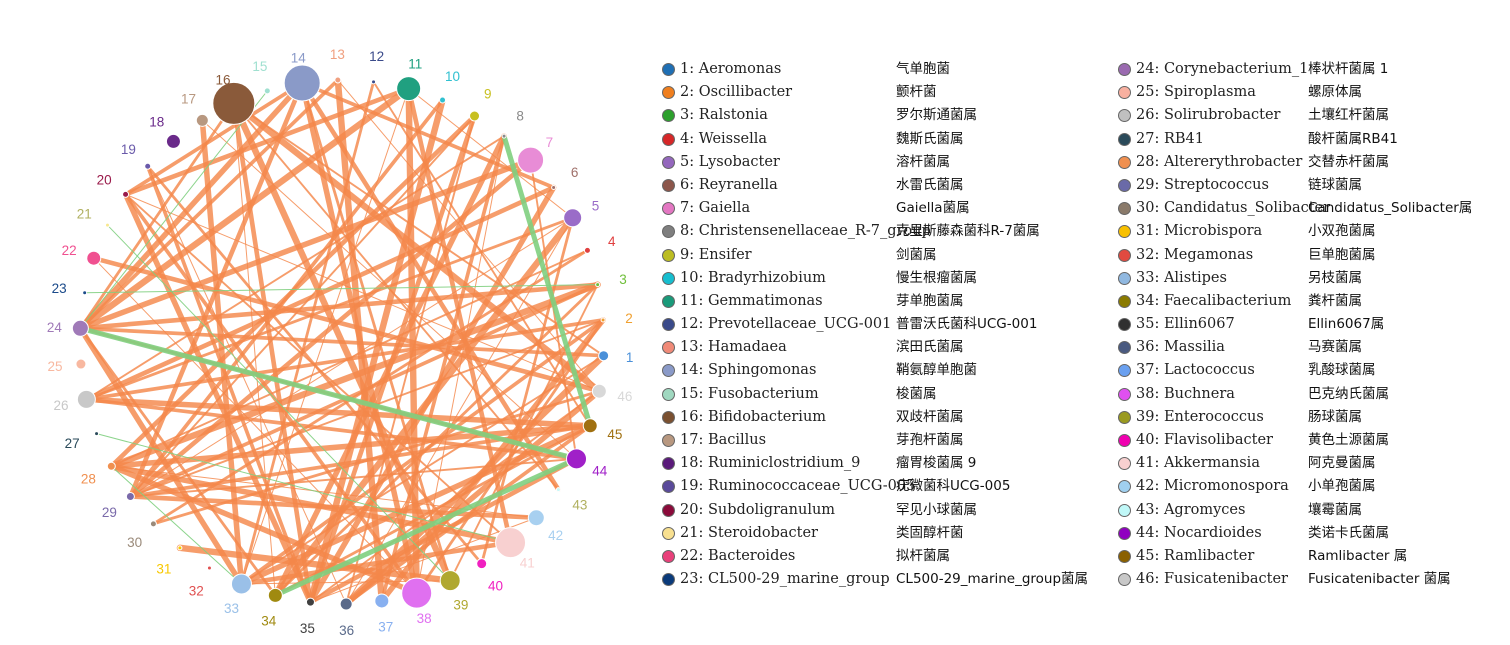 The image size is (1510, 645). Describe the element at coordinates (1222, 69) in the screenshot. I see `legend-name-24: 24: Corynebacterium_1` at that location.